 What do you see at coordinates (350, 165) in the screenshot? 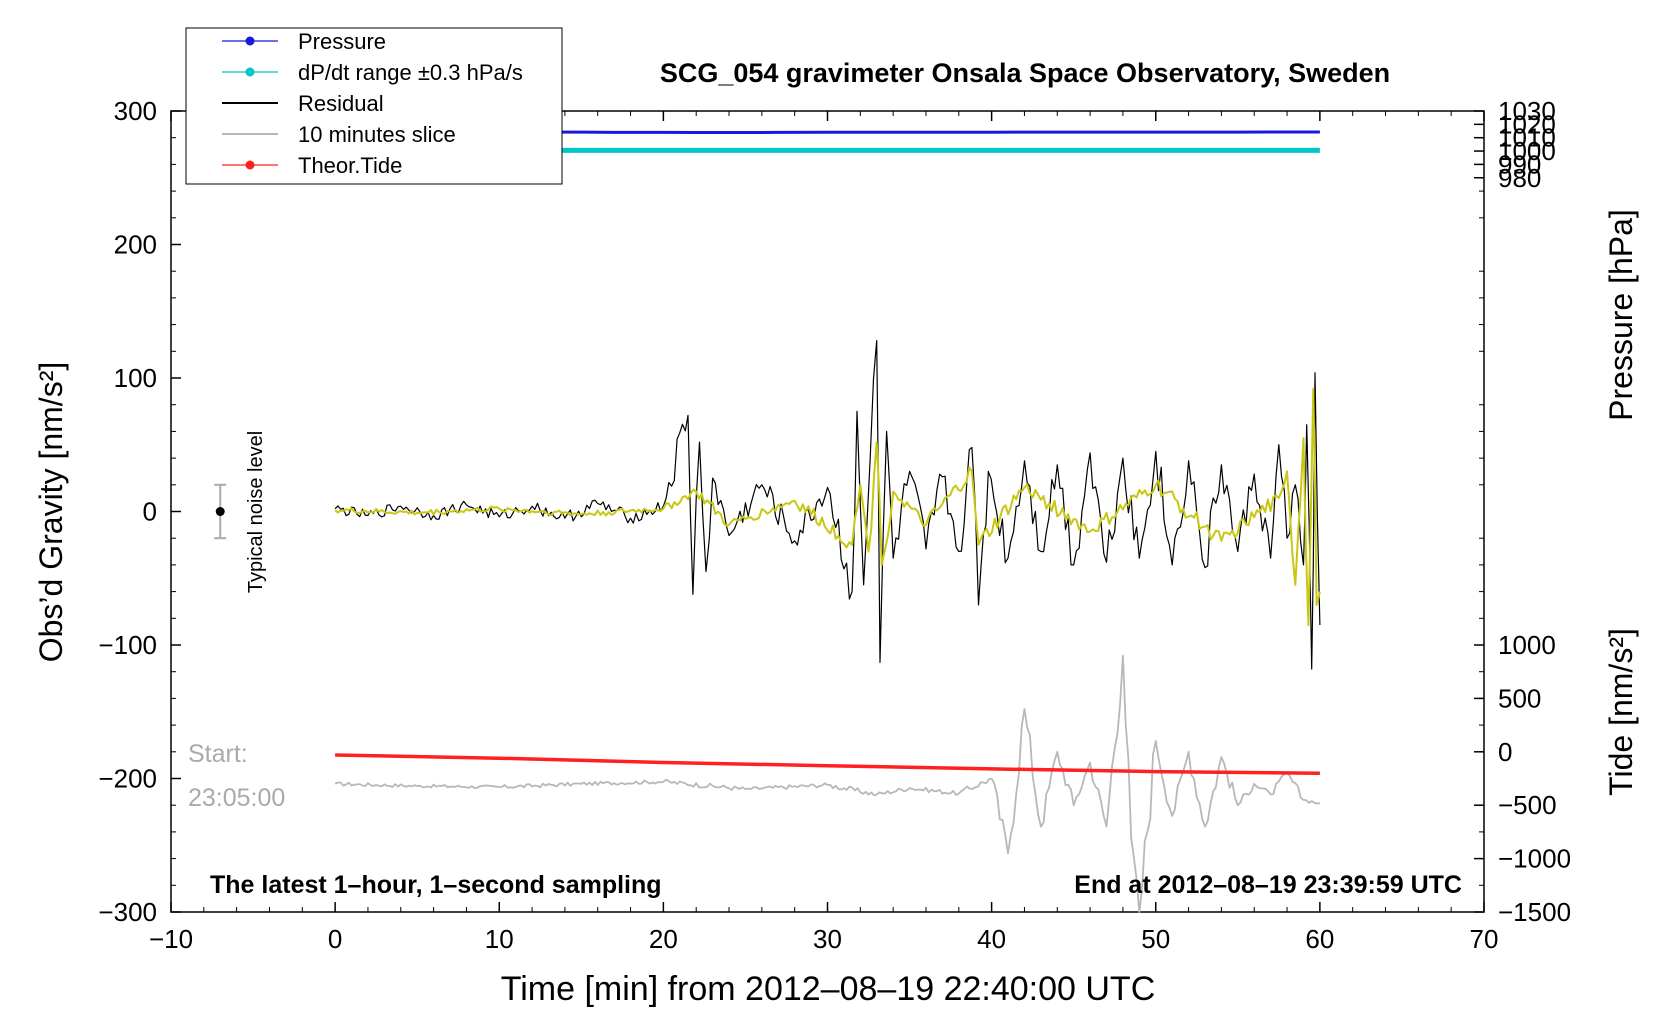
I see `legend-label: Theor.Tide` at bounding box center [350, 165].